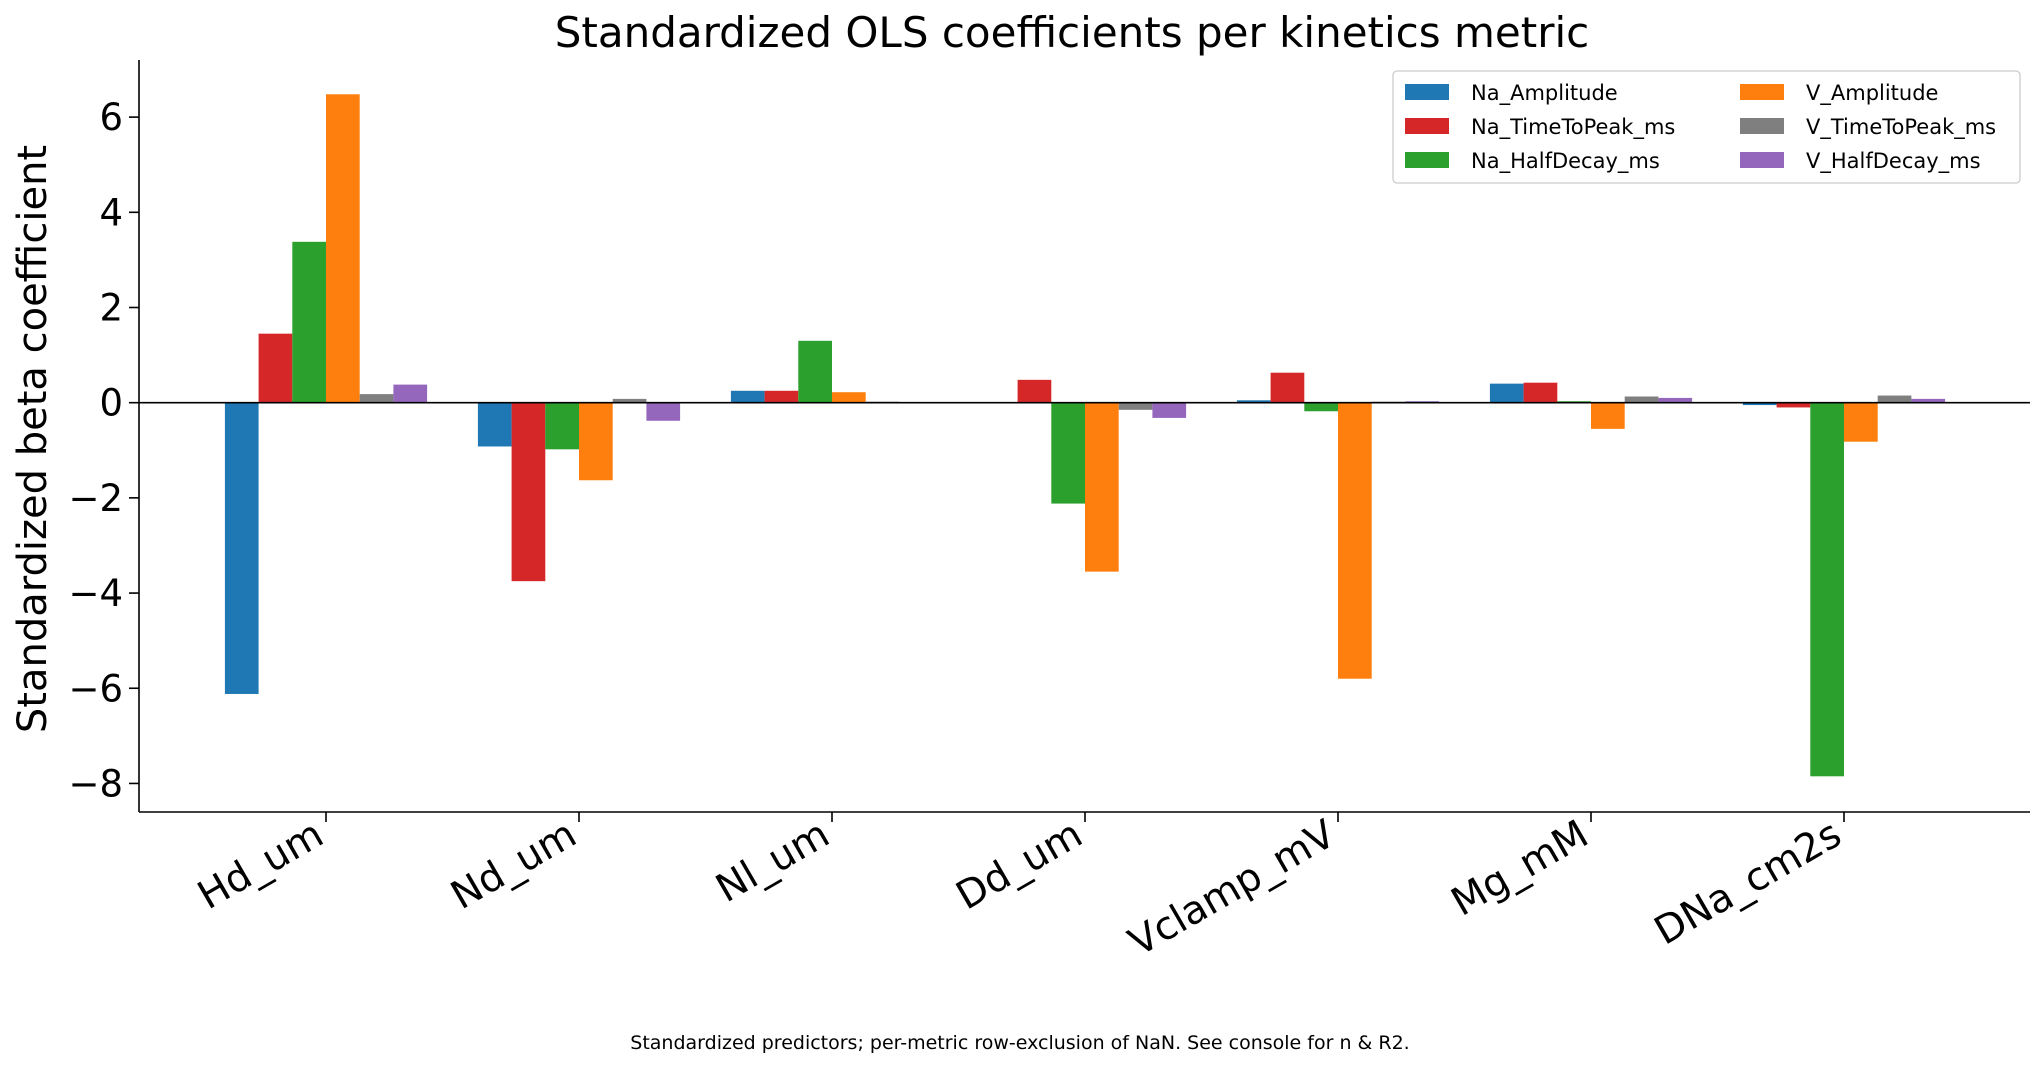 Image resolution: width=2040 pixels, height=1071 pixels. Describe the element at coordinates (629, 400) in the screenshot. I see `bar-V_TimeToPeak_ms-Nd_um` at that location.